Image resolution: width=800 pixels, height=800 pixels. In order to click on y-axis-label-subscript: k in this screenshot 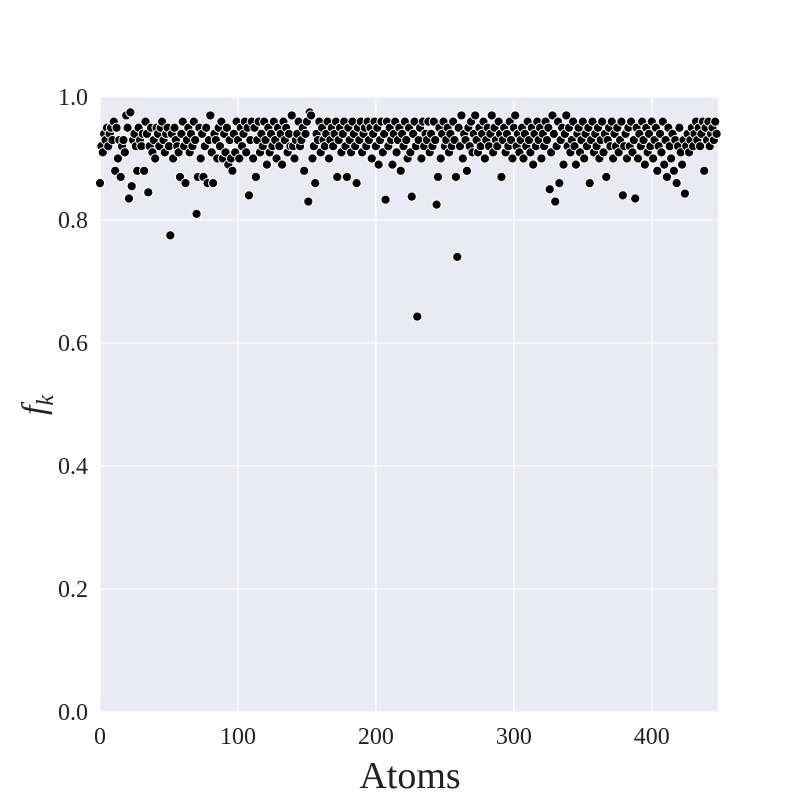, I will do `click(46, 400)`.